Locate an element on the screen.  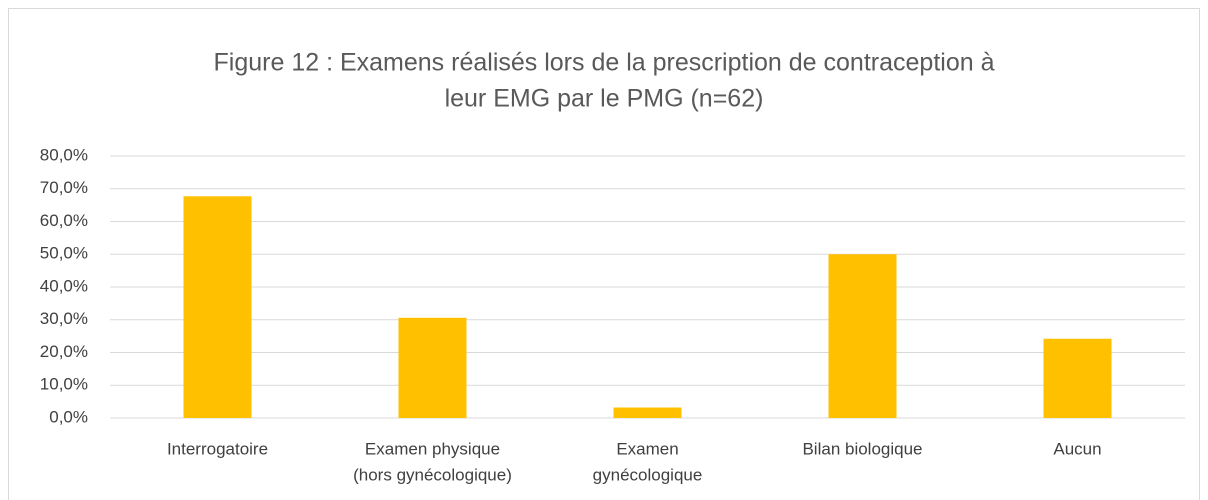
y-tick-label: 0,0% is located at coordinates (68, 416).